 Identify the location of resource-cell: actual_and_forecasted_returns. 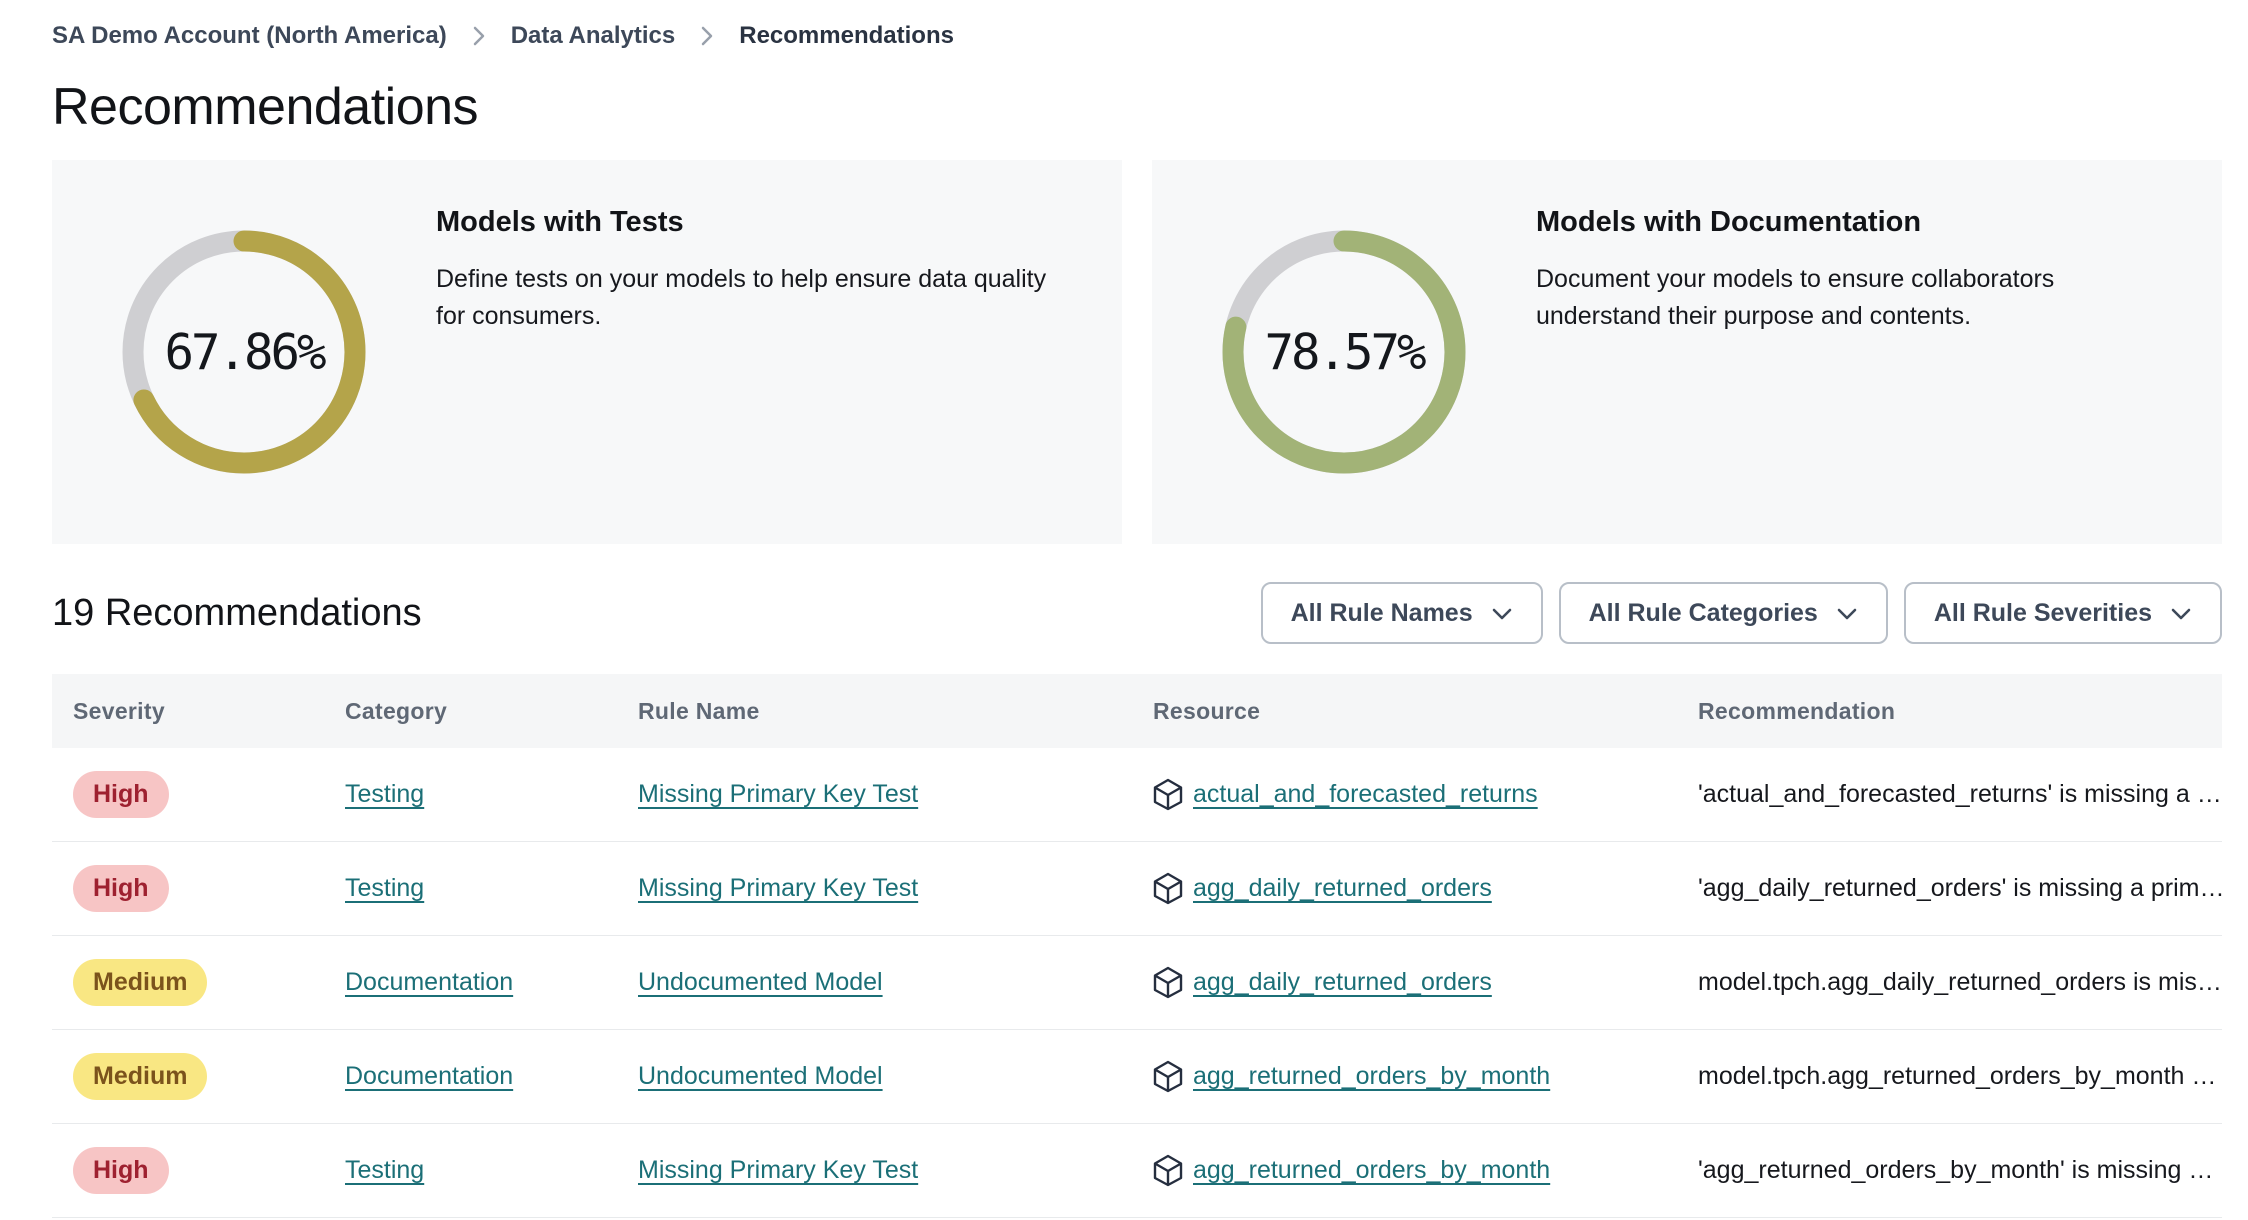
(1404, 794).